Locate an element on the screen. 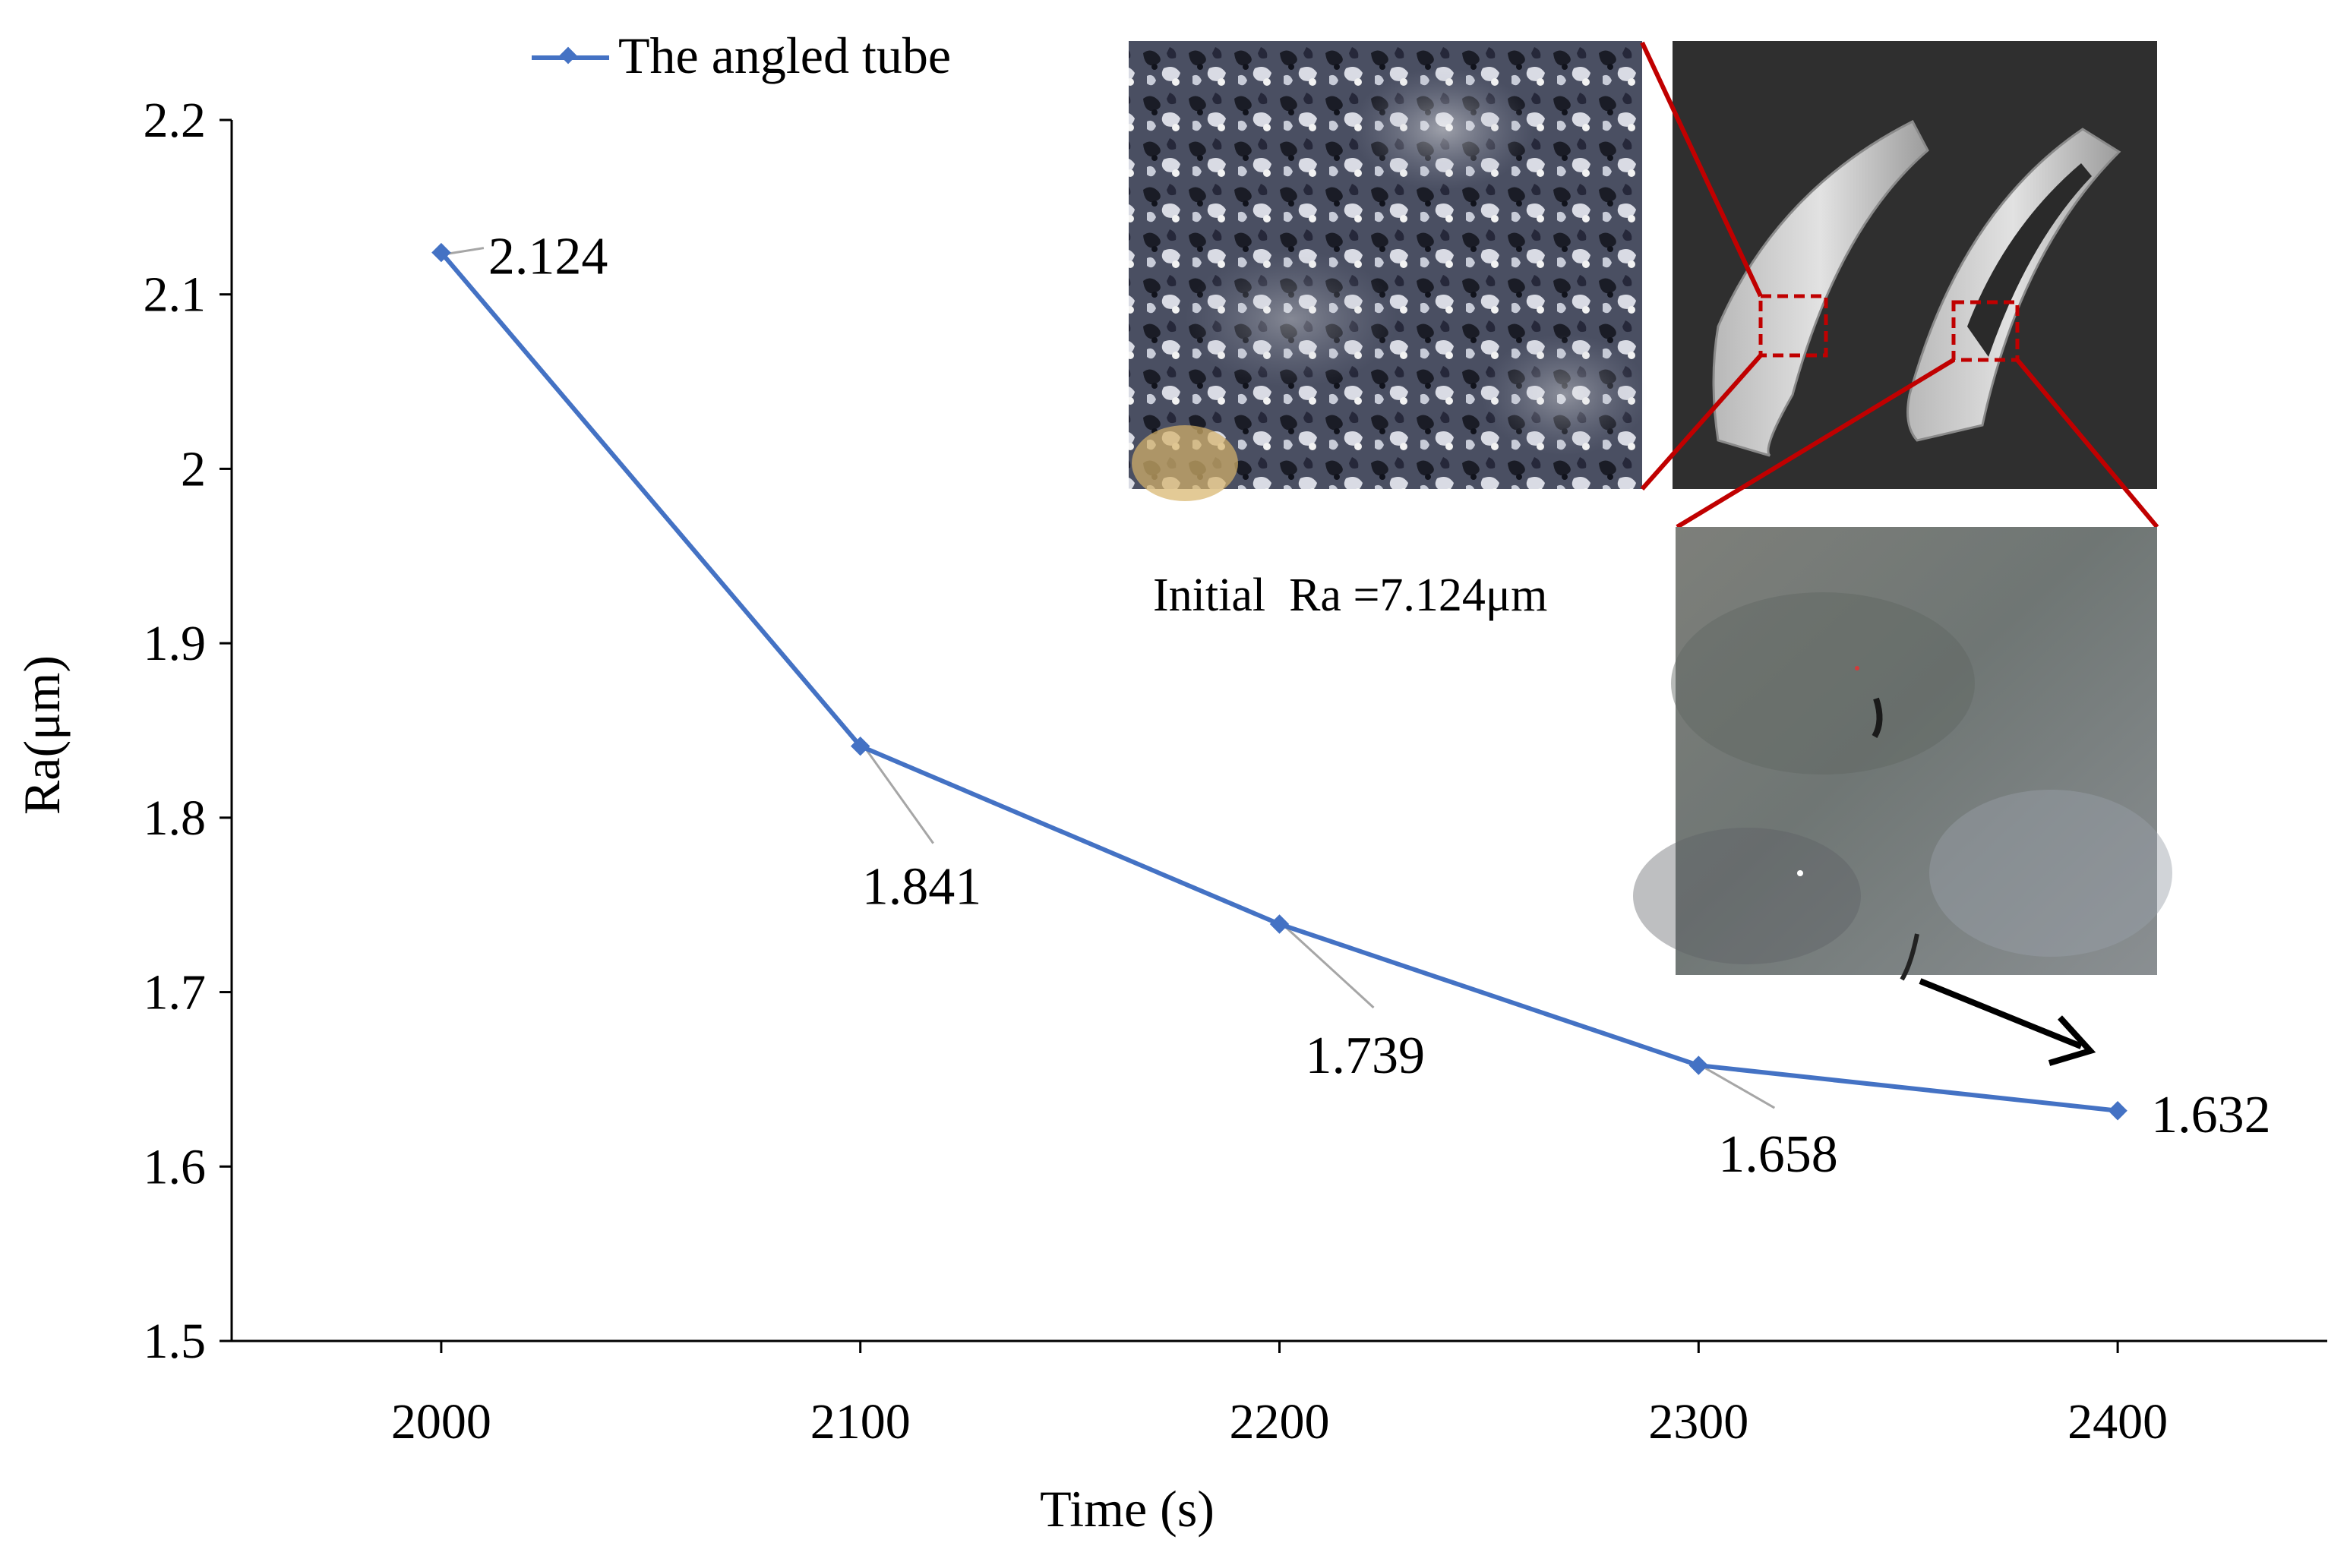 This screenshot has width=2347, height=1568. callout-box-right is located at coordinates (1985, 331).